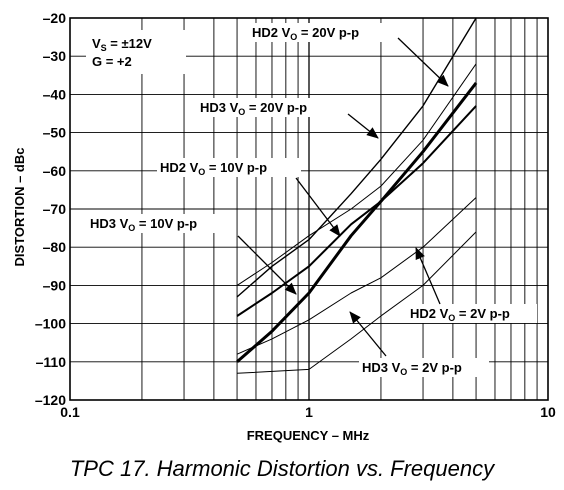  I want to click on x-tick-label: 0.1, so click(70, 412).